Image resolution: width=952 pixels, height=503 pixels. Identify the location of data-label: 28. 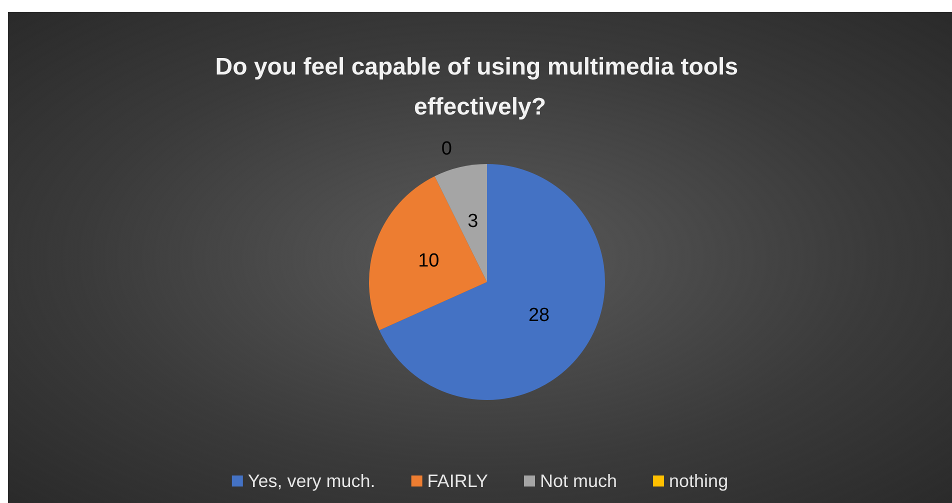
(539, 315).